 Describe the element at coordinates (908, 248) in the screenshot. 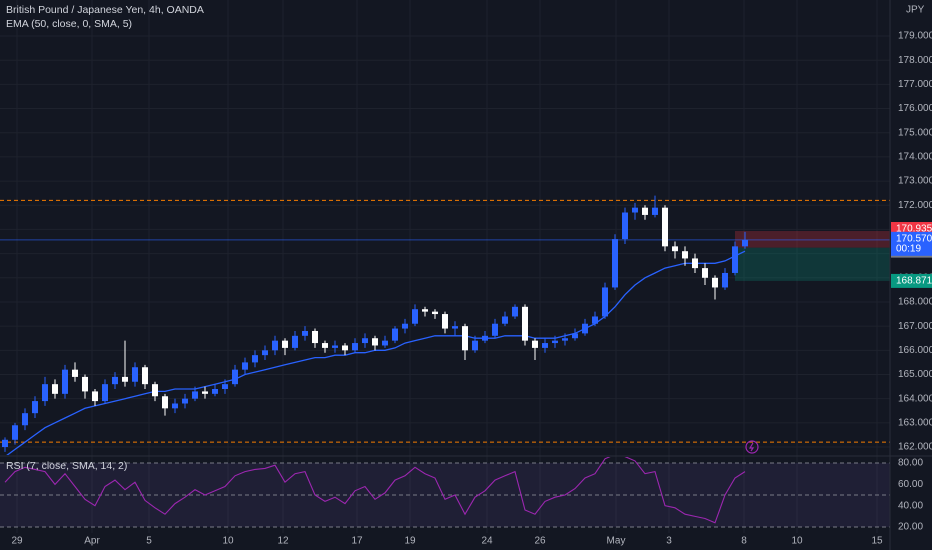

I see `countdown-label: 00:19` at that location.